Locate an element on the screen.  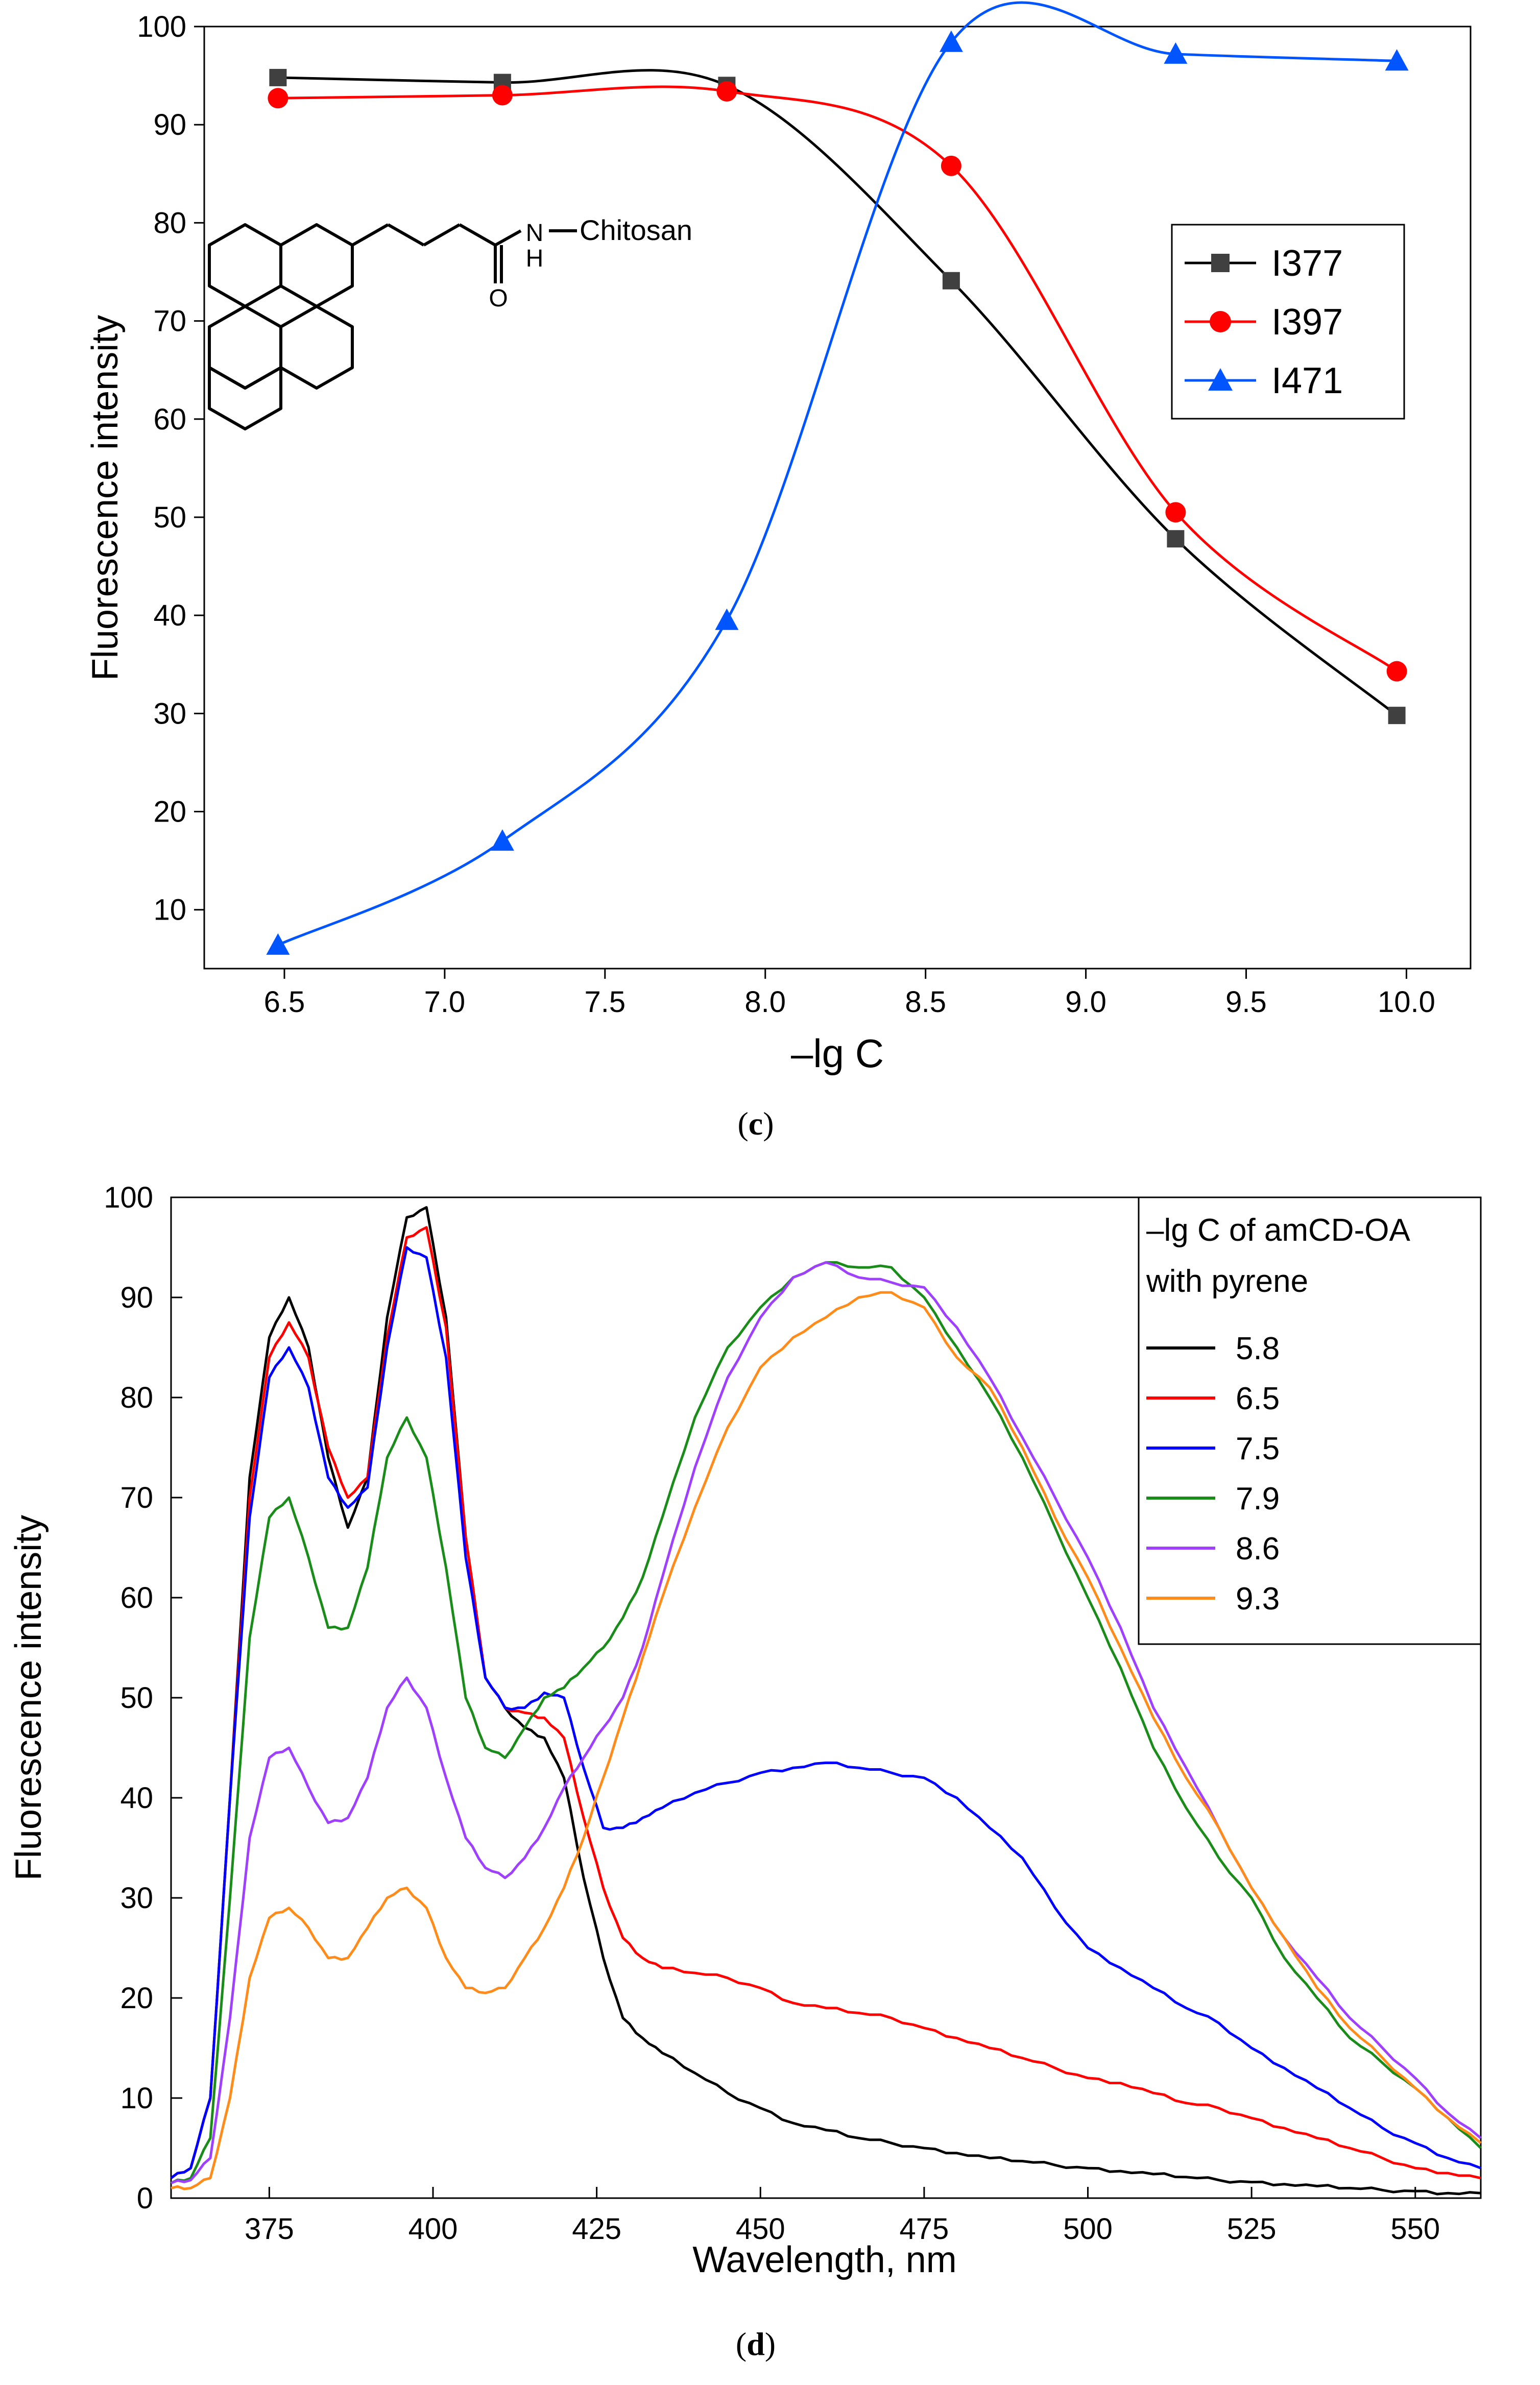
panel-c-legend-label: I471 is located at coordinates (1307, 380).